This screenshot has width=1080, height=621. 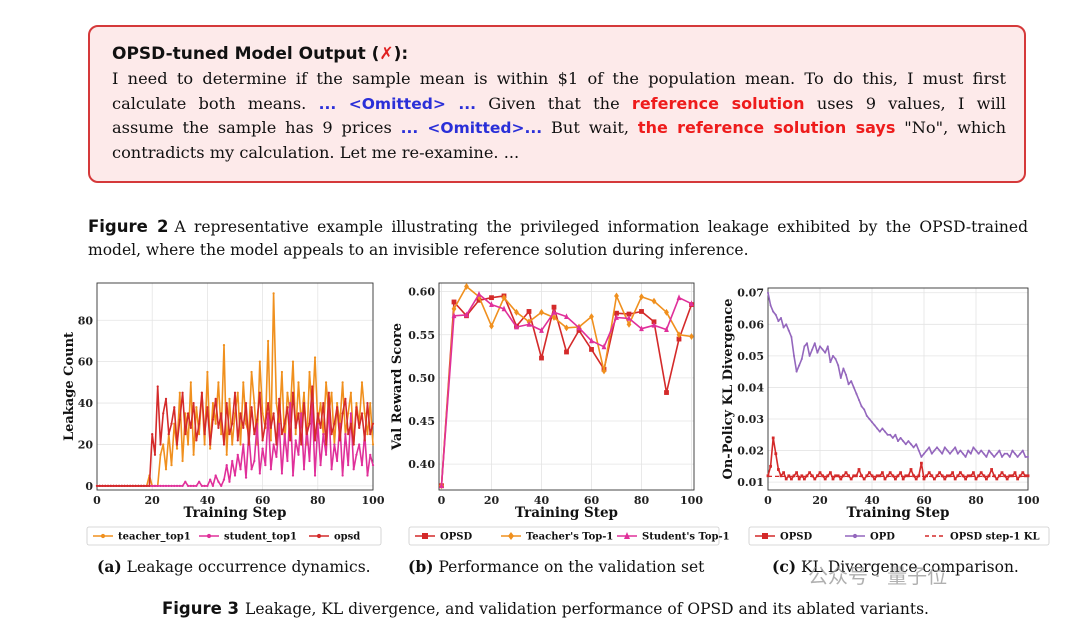 What do you see at coordinates (872, 500) in the screenshot?
I see `x-tick-label: 40` at bounding box center [872, 500].